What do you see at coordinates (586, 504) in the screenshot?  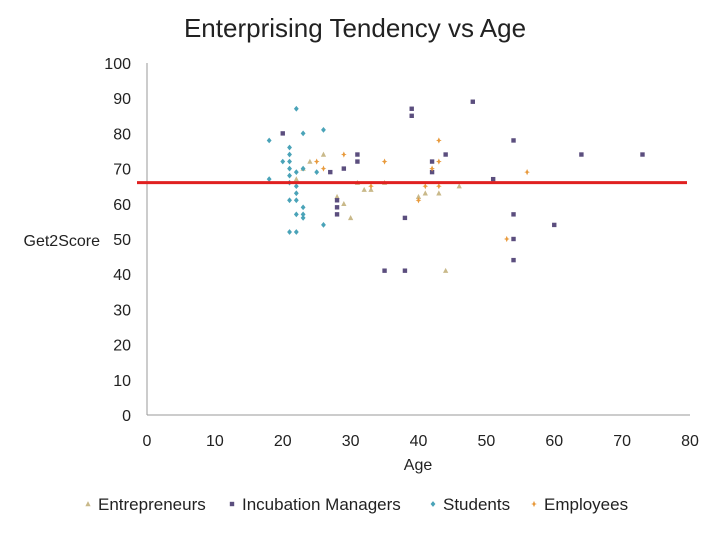 I see `legend-label: Employees` at bounding box center [586, 504].